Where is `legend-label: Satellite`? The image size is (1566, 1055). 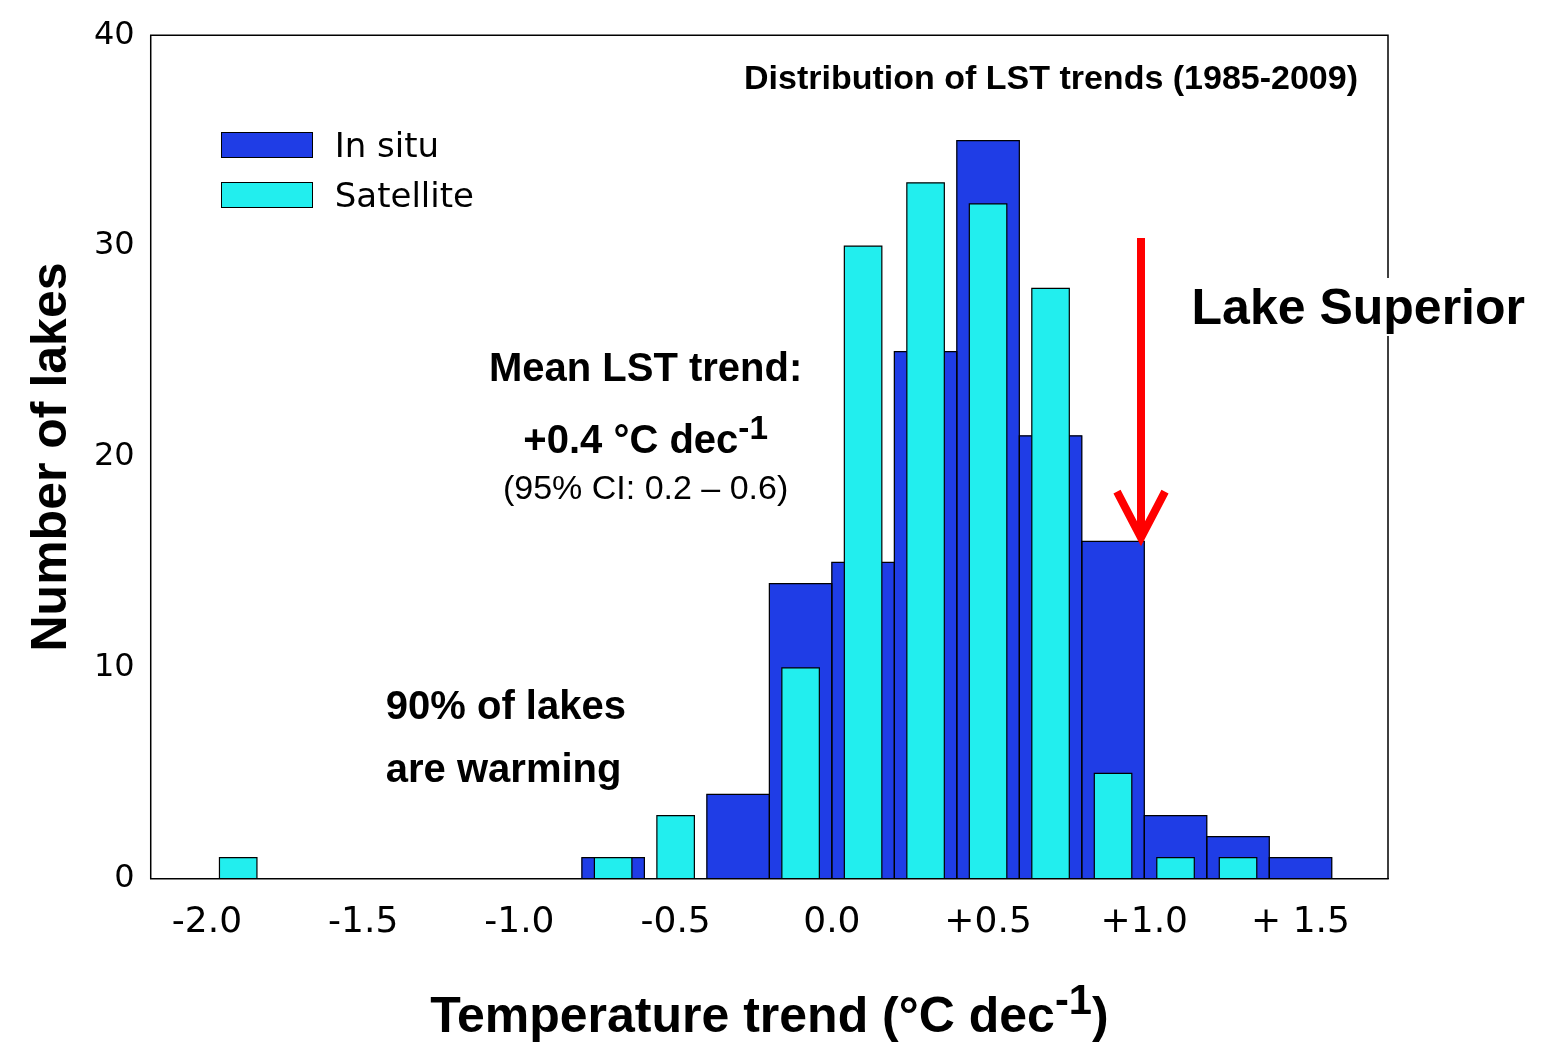
legend-label: Satellite is located at coordinates (404, 195).